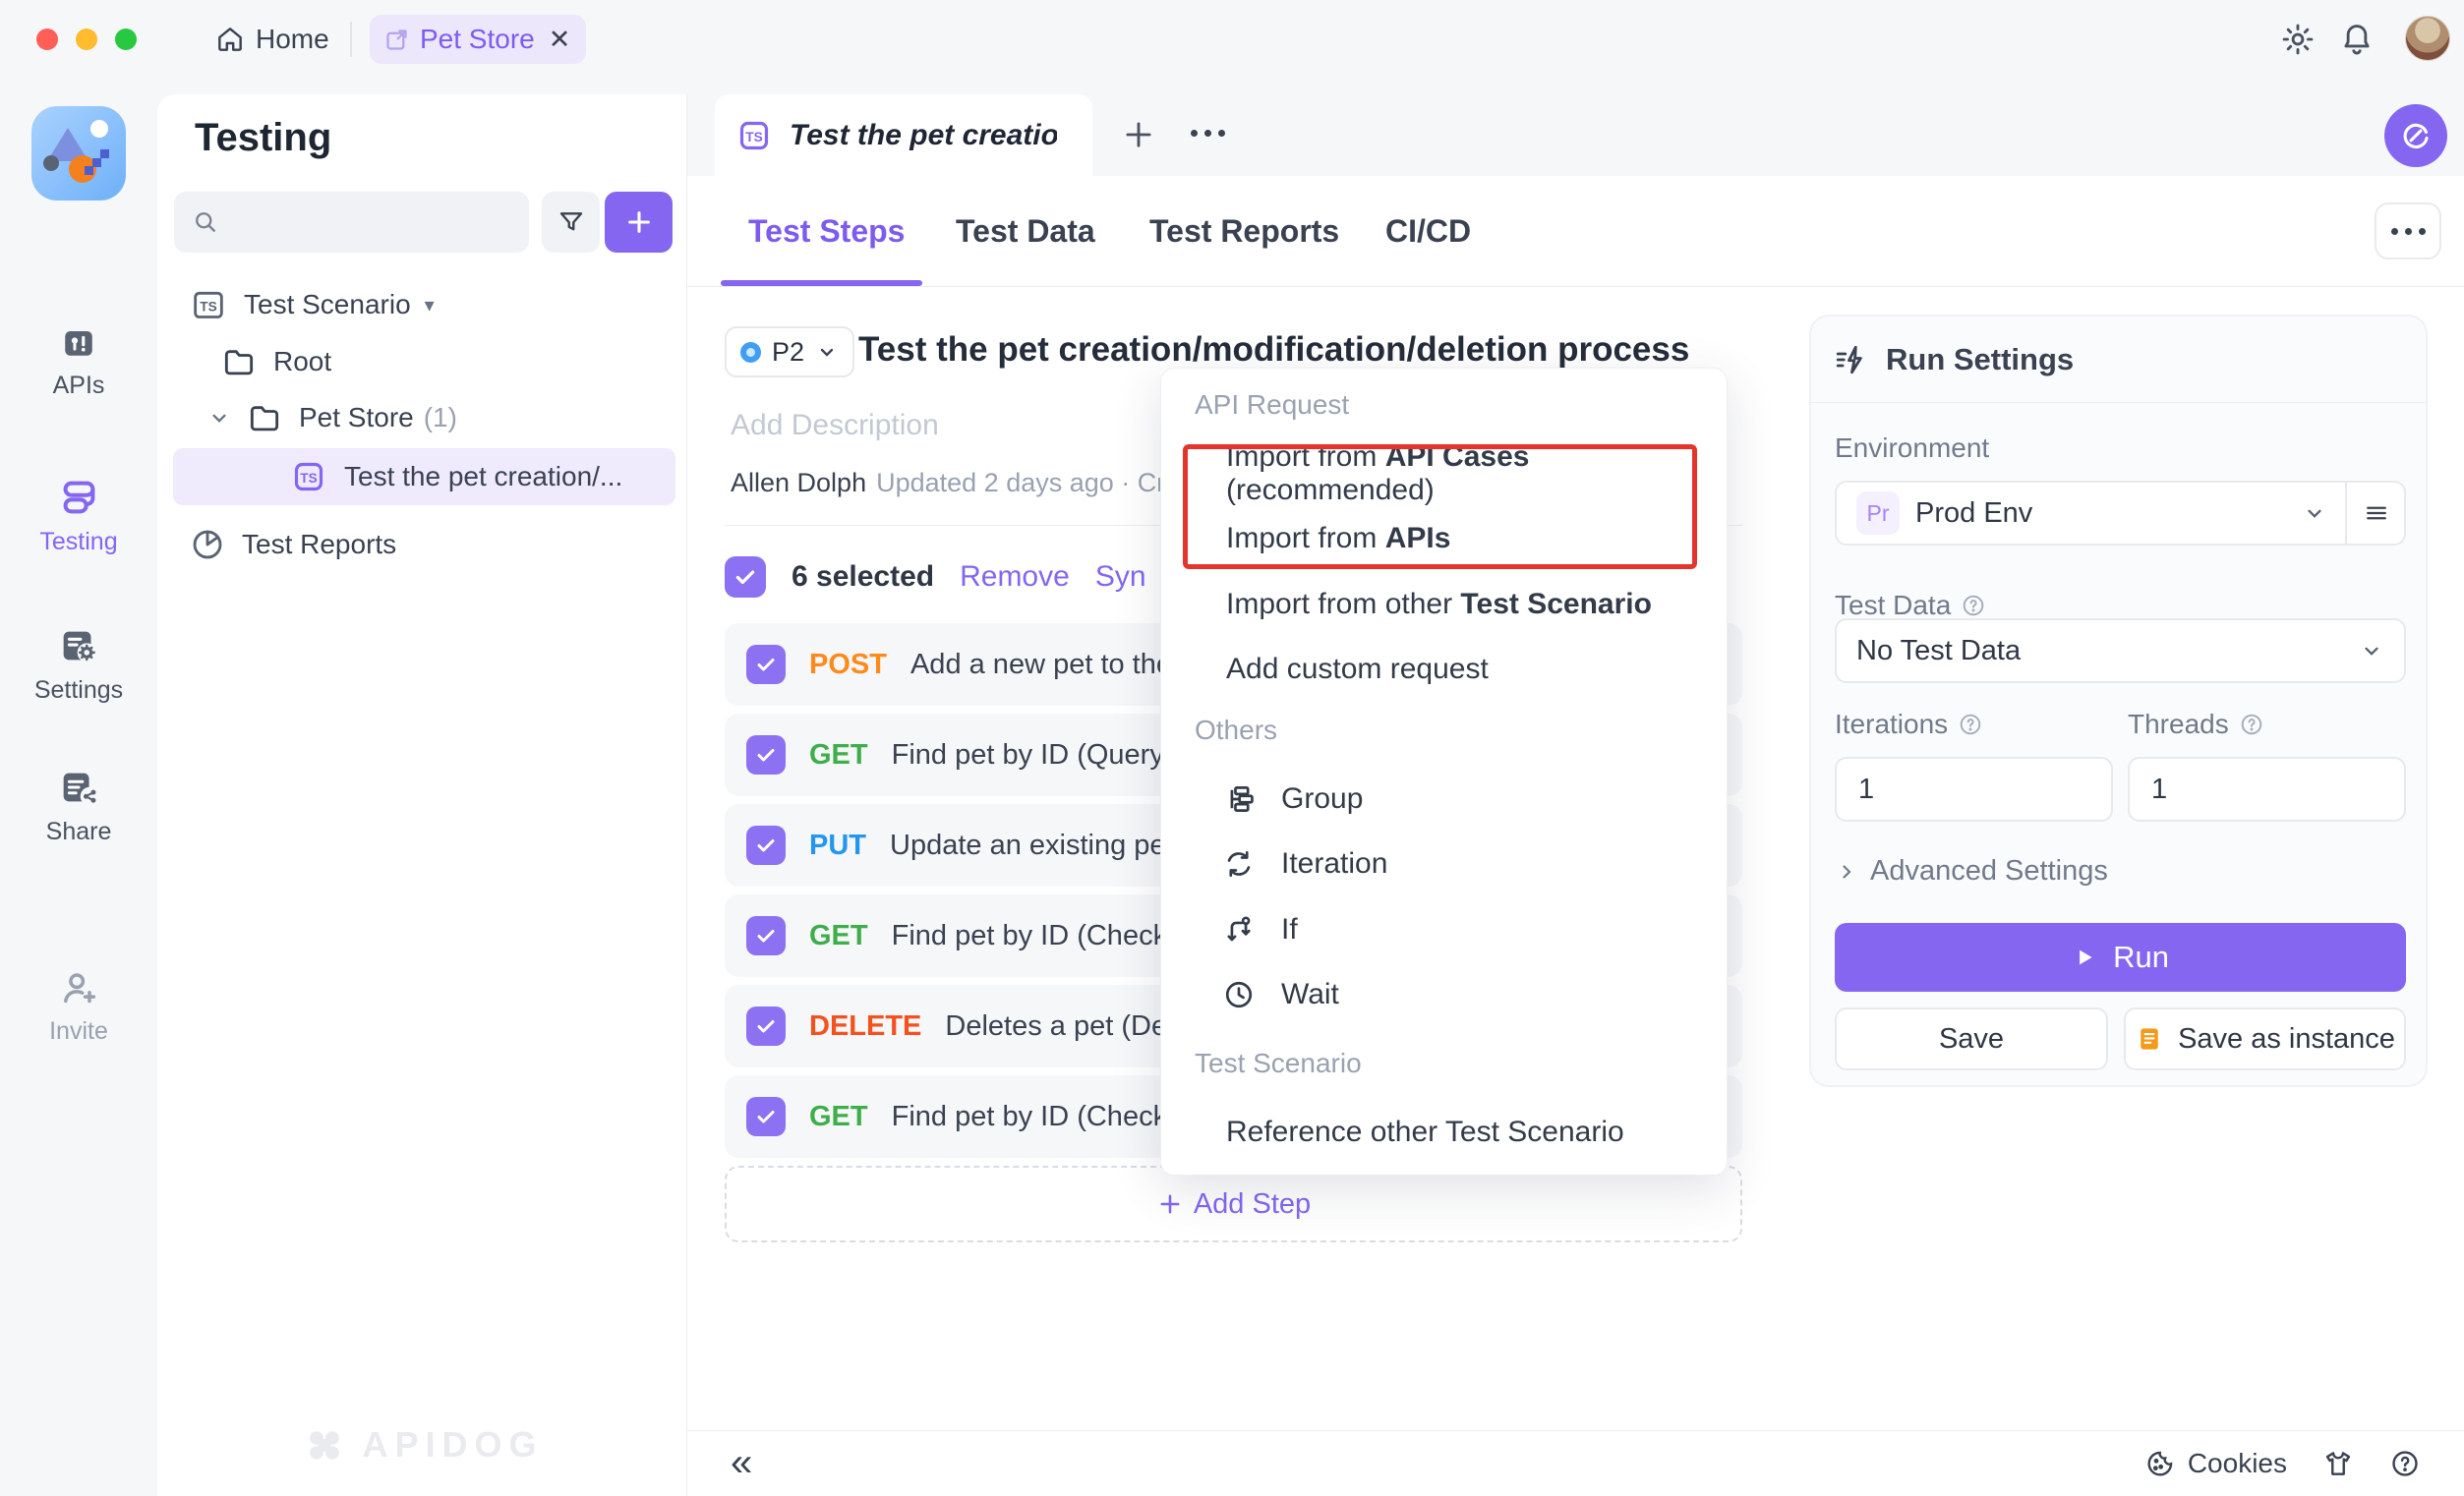  Describe the element at coordinates (1445, 994) in the screenshot. I see `menu-item-wait: Wait` at that location.